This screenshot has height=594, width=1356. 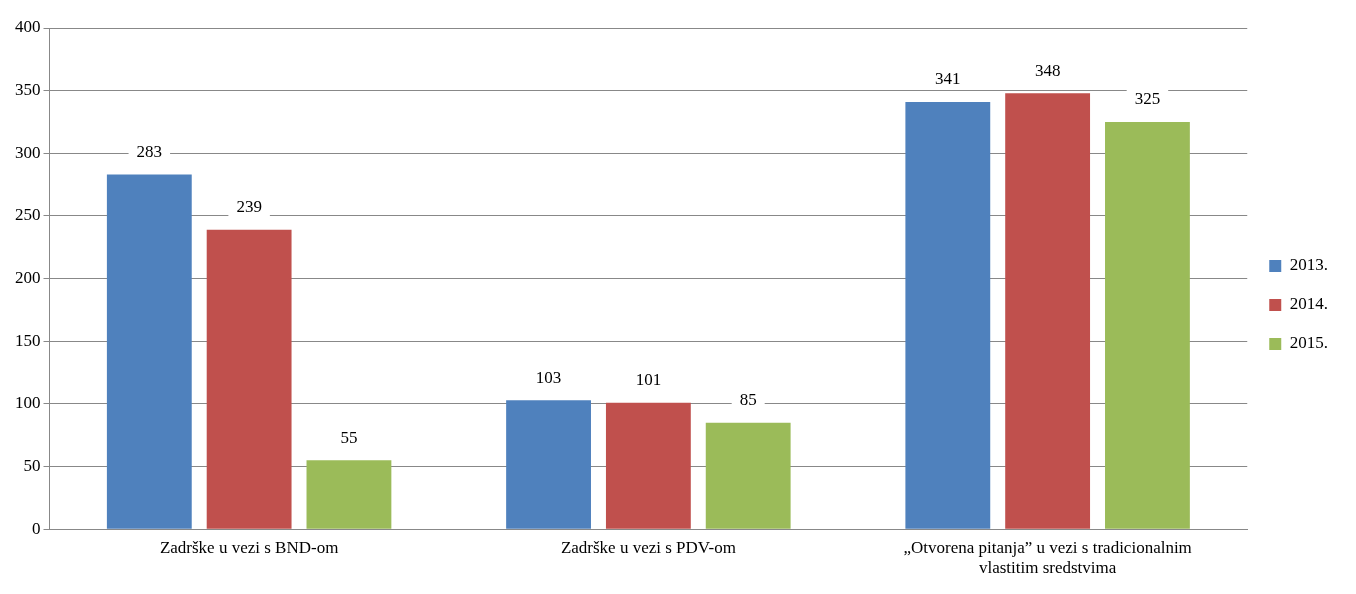 What do you see at coordinates (28, 340) in the screenshot?
I see `y-tick-label: 150` at bounding box center [28, 340].